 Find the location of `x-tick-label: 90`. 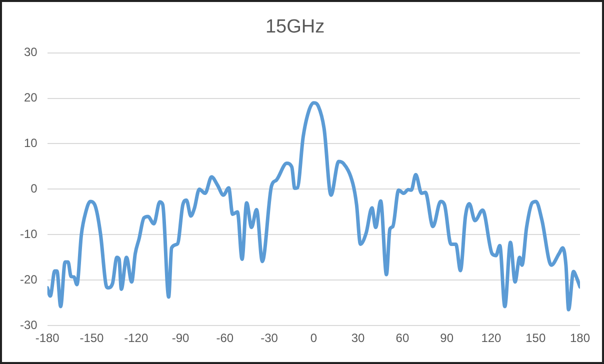

x-tick-label: 90 is located at coordinates (447, 338).